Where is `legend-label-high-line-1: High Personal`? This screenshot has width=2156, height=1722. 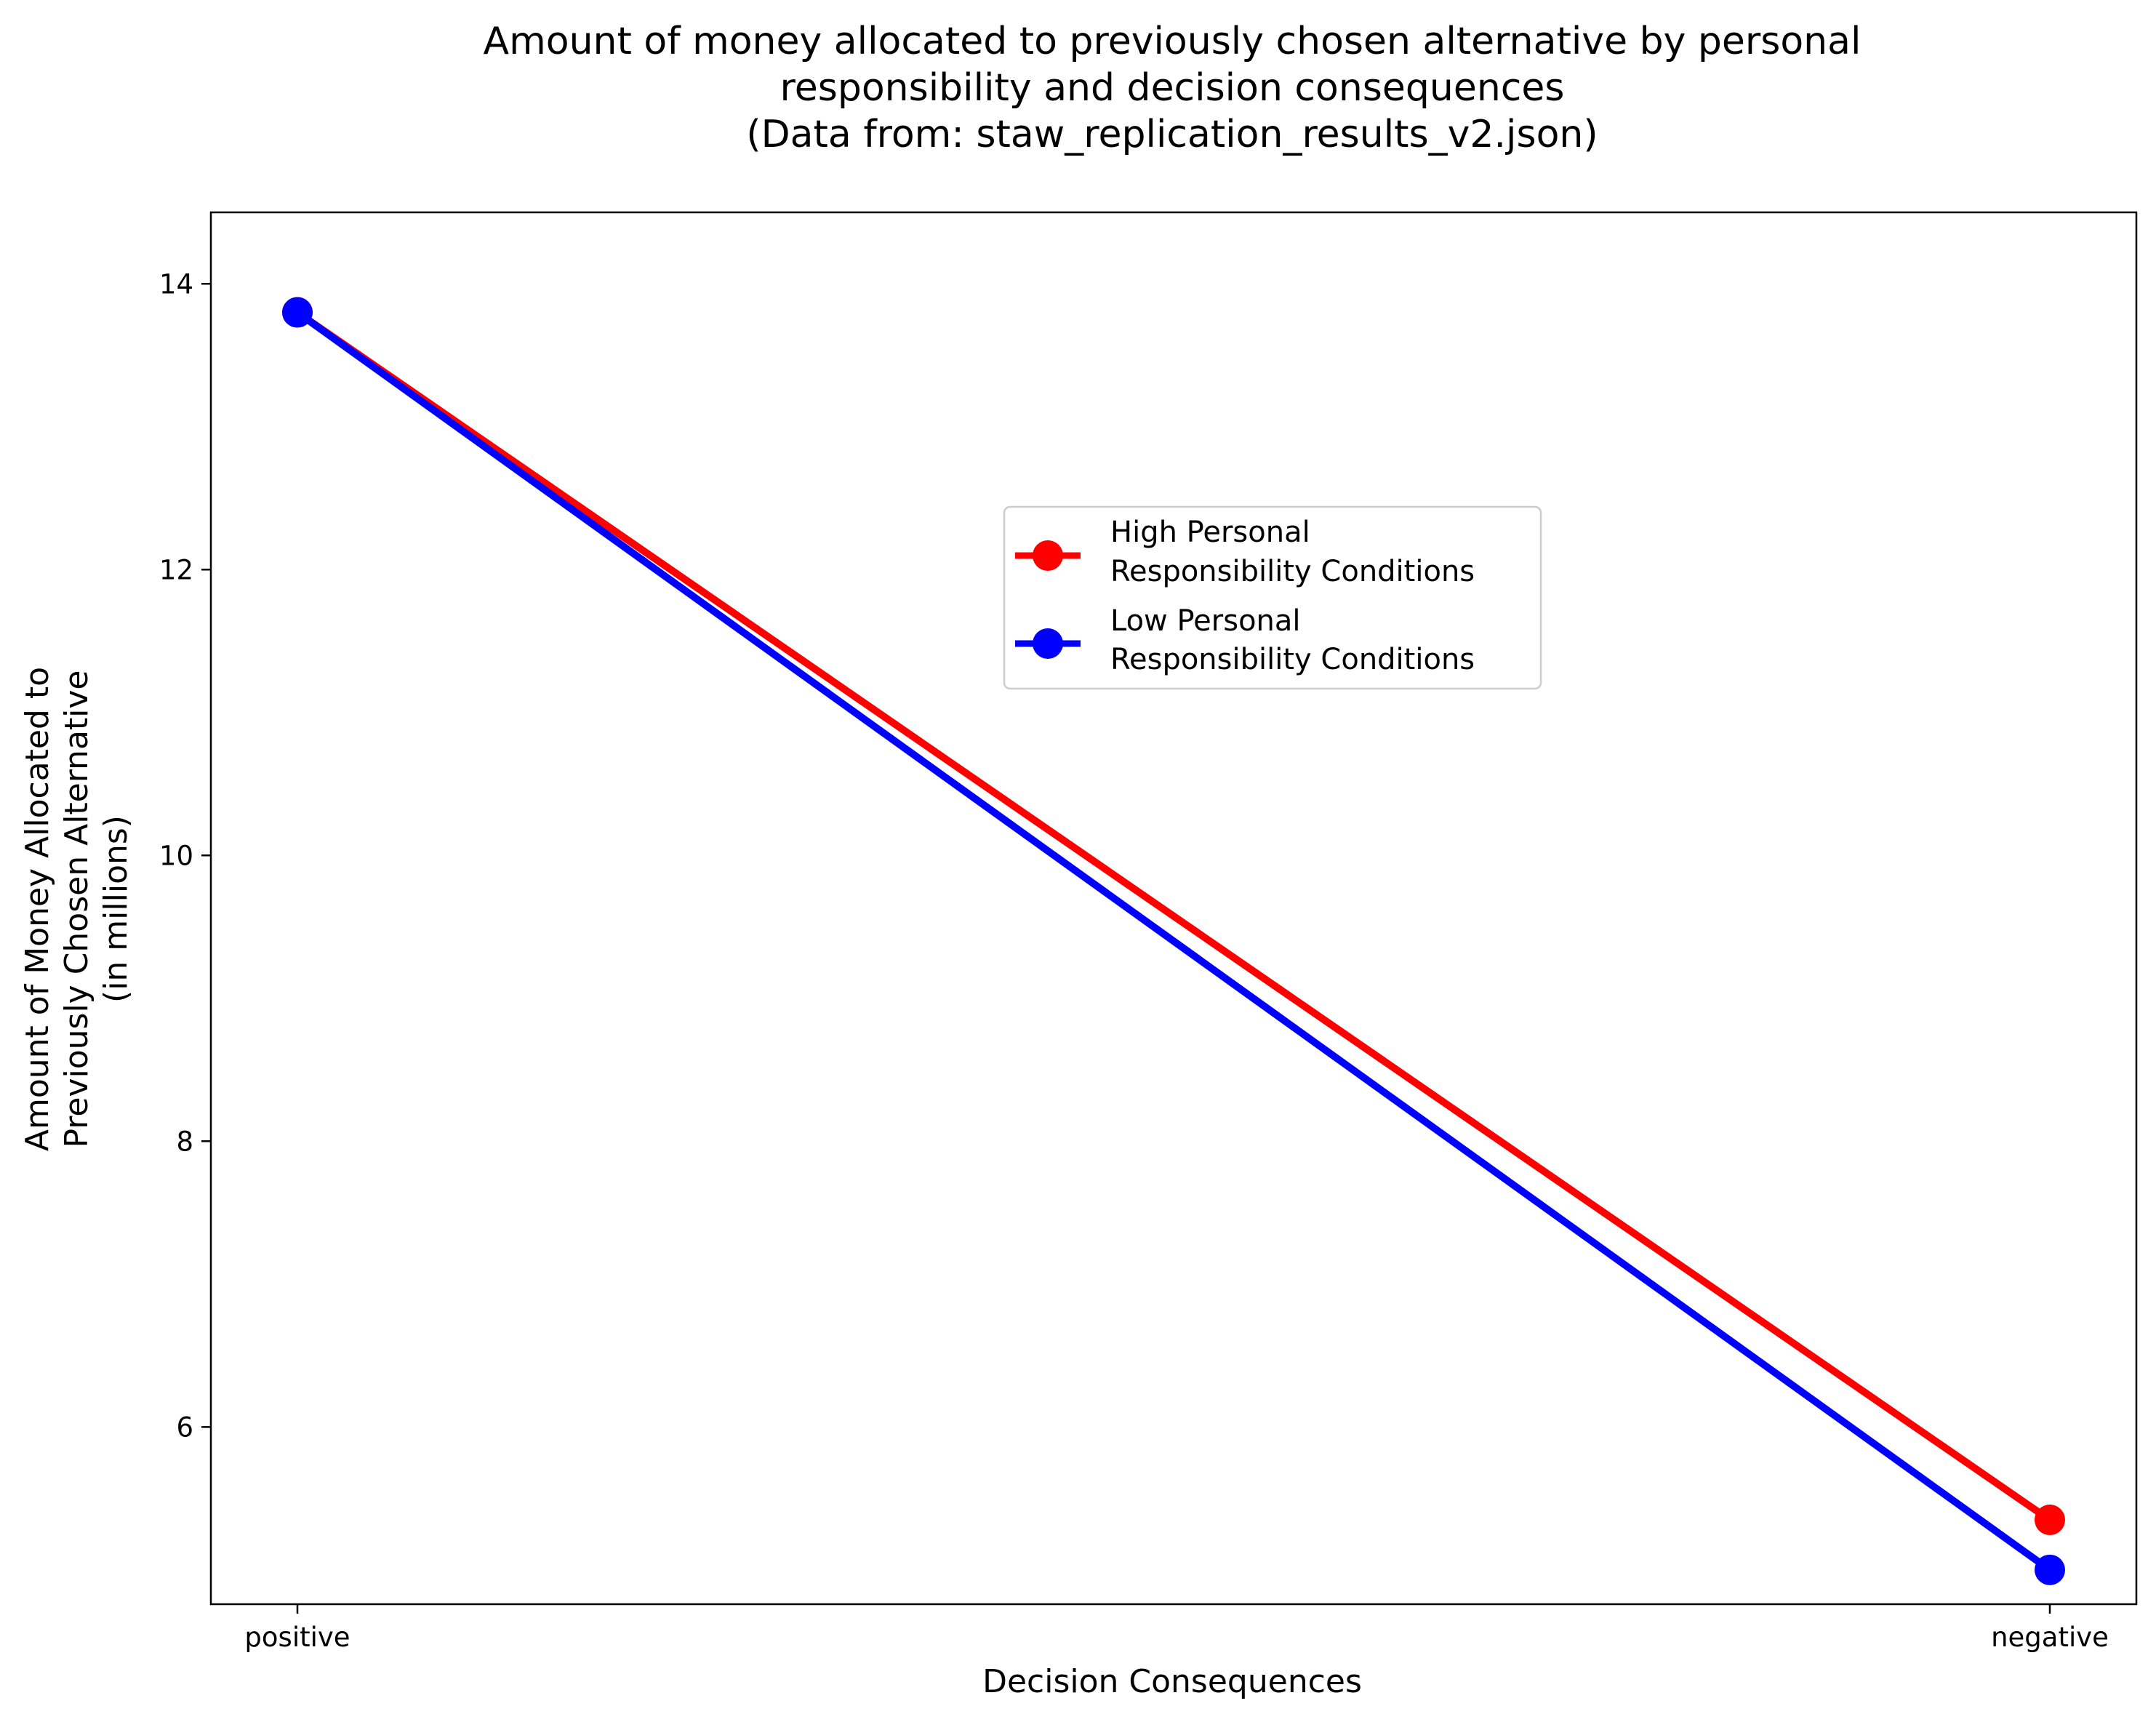
legend-label-high-line-1: High Personal is located at coordinates (1210, 532).